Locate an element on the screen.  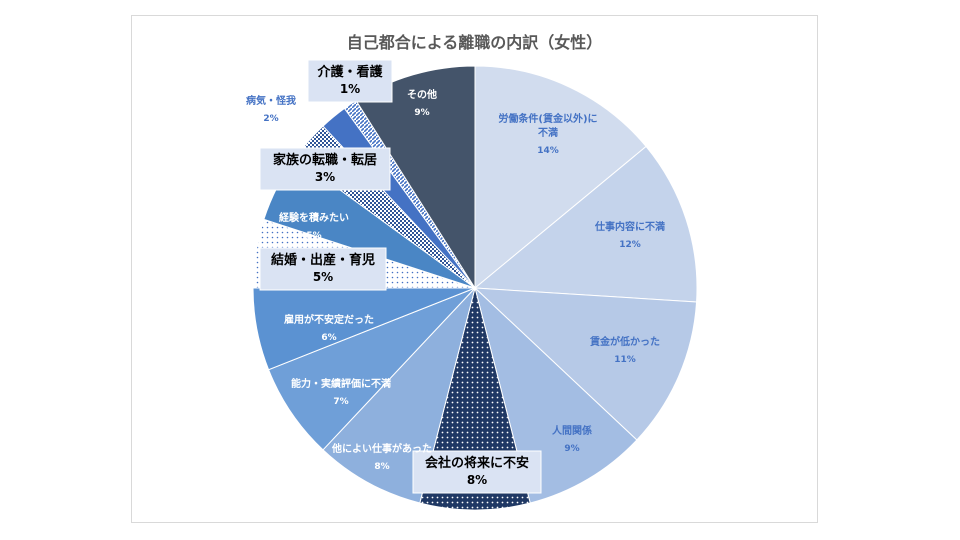
slice-label: 賃金が低かった 11% is located at coordinates (624, 350).